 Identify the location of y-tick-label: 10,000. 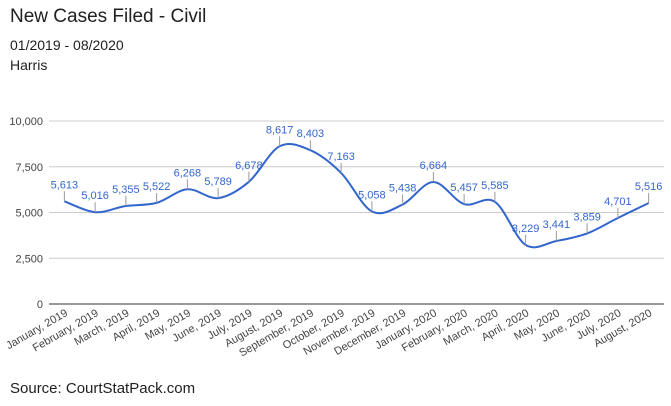
(26, 122).